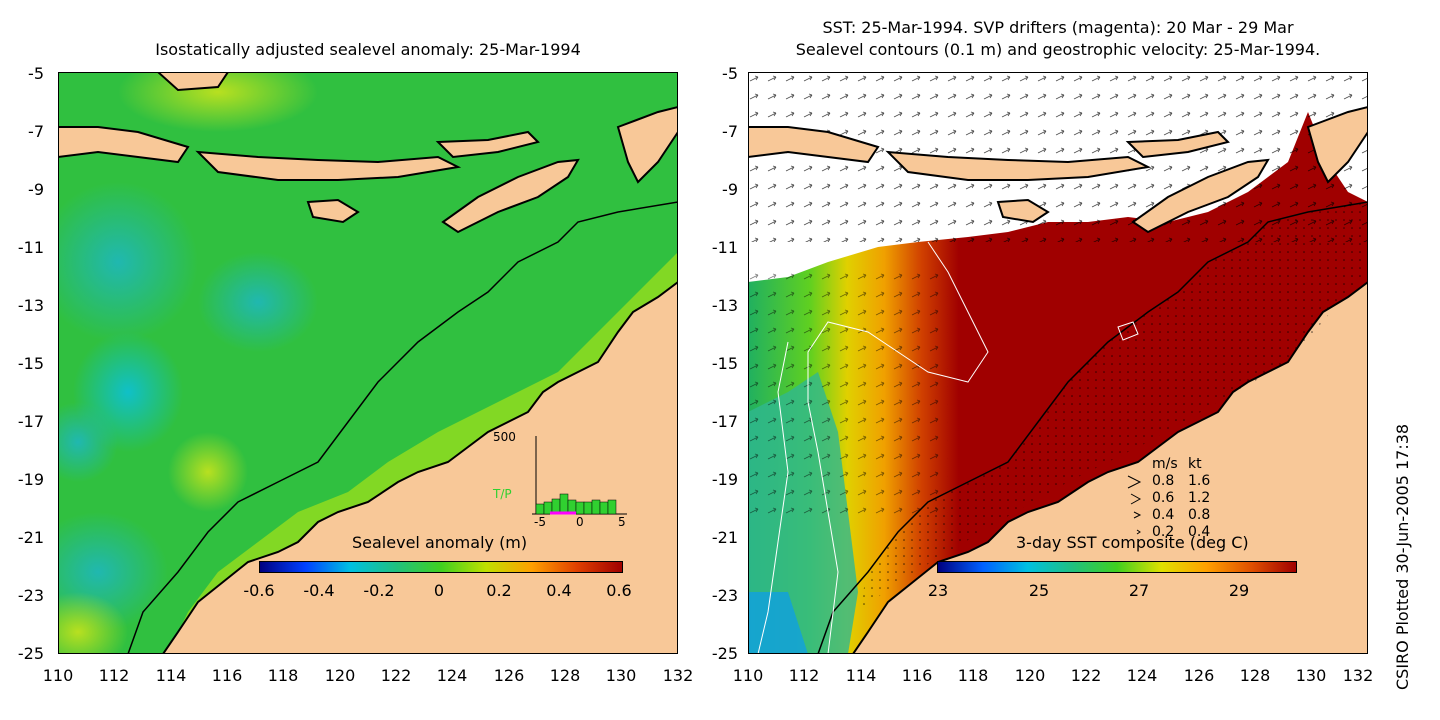 Image resolution: width=1440 pixels, height=720 pixels. What do you see at coordinates (1165, 464) in the screenshot?
I see `velocity-key-header-ms: m/s` at bounding box center [1165, 464].